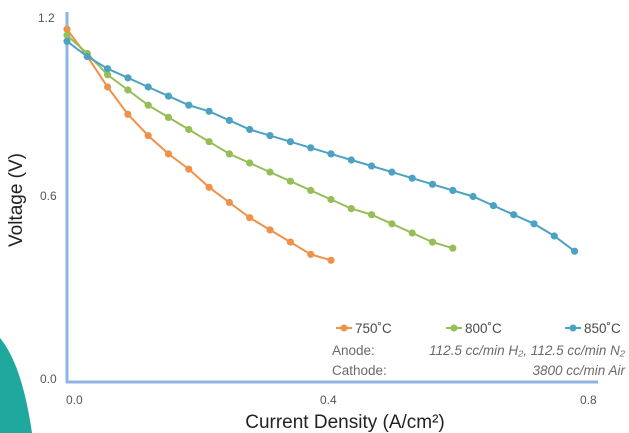  I want to click on y-tick-label: 0.0, so click(48, 379).